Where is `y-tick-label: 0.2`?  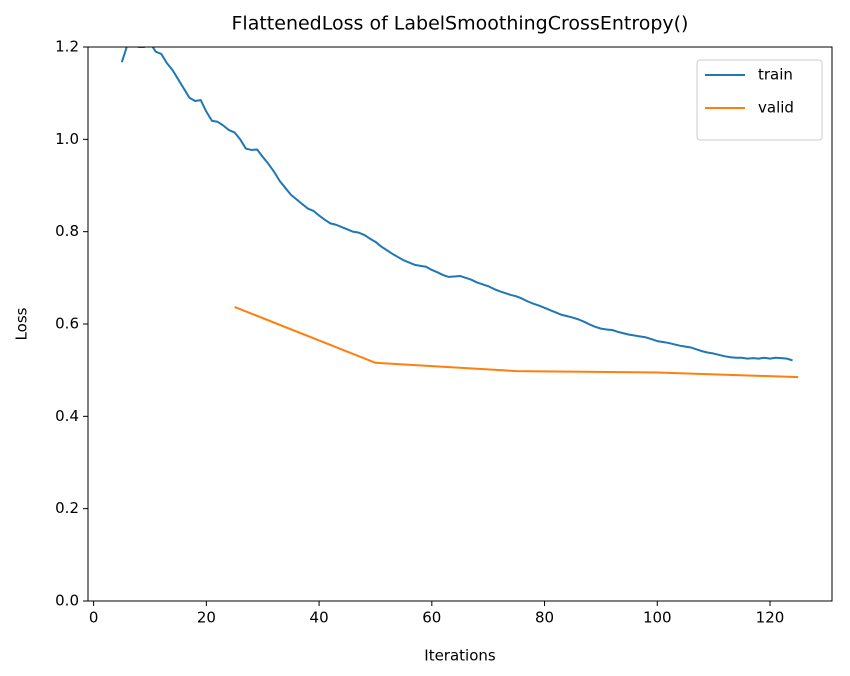 y-tick-label: 0.2 is located at coordinates (67, 508).